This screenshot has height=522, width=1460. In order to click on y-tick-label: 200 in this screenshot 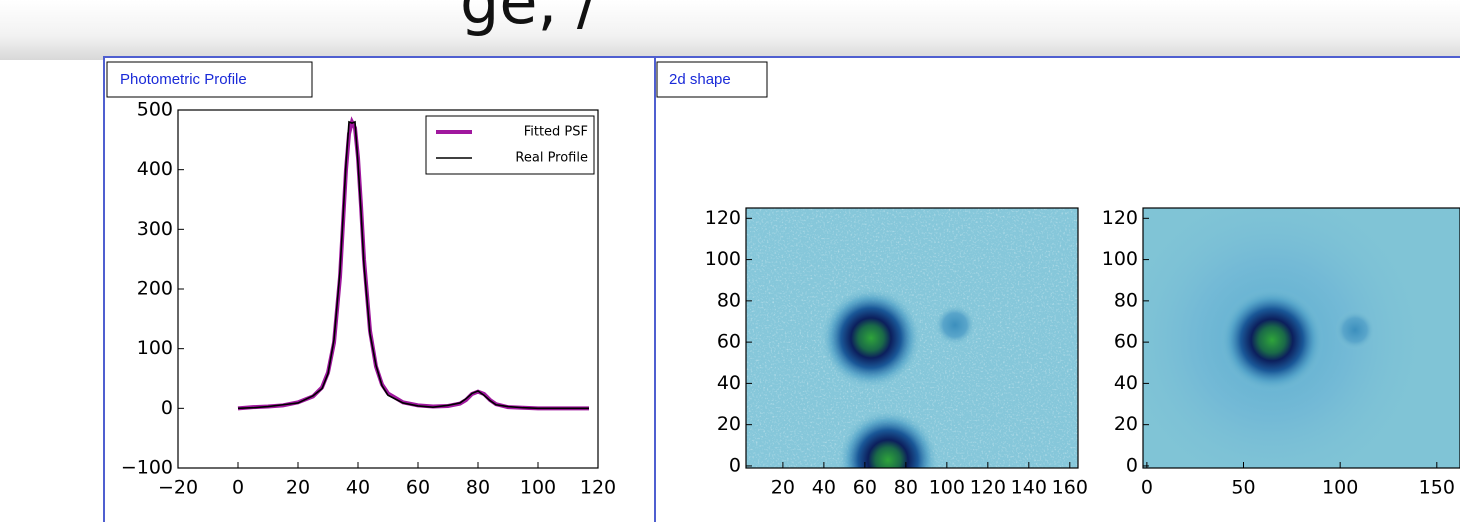, I will do `click(155, 289)`.